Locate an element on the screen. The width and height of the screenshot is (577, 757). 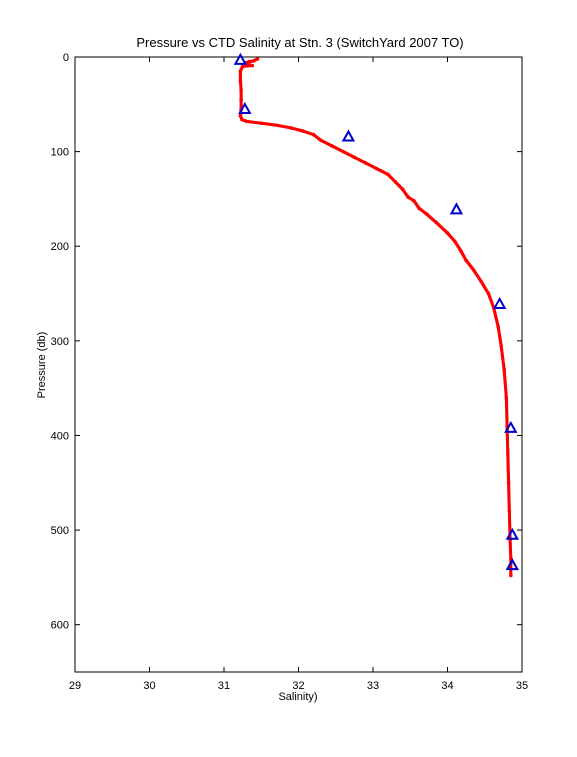
y-tick-label: 0 is located at coordinates (66, 58).